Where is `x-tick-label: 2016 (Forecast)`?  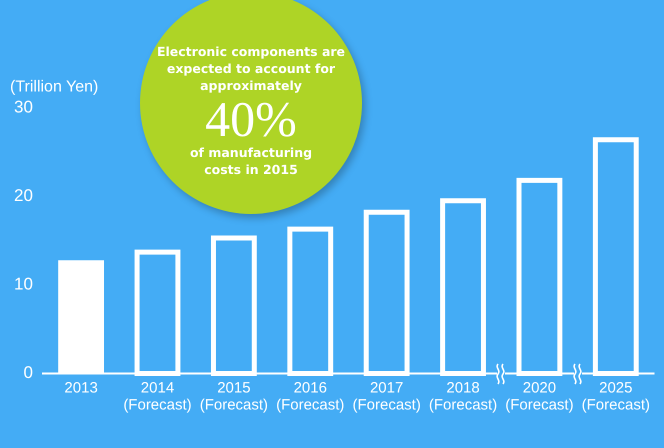
x-tick-label: 2016 (Forecast) is located at coordinates (310, 396).